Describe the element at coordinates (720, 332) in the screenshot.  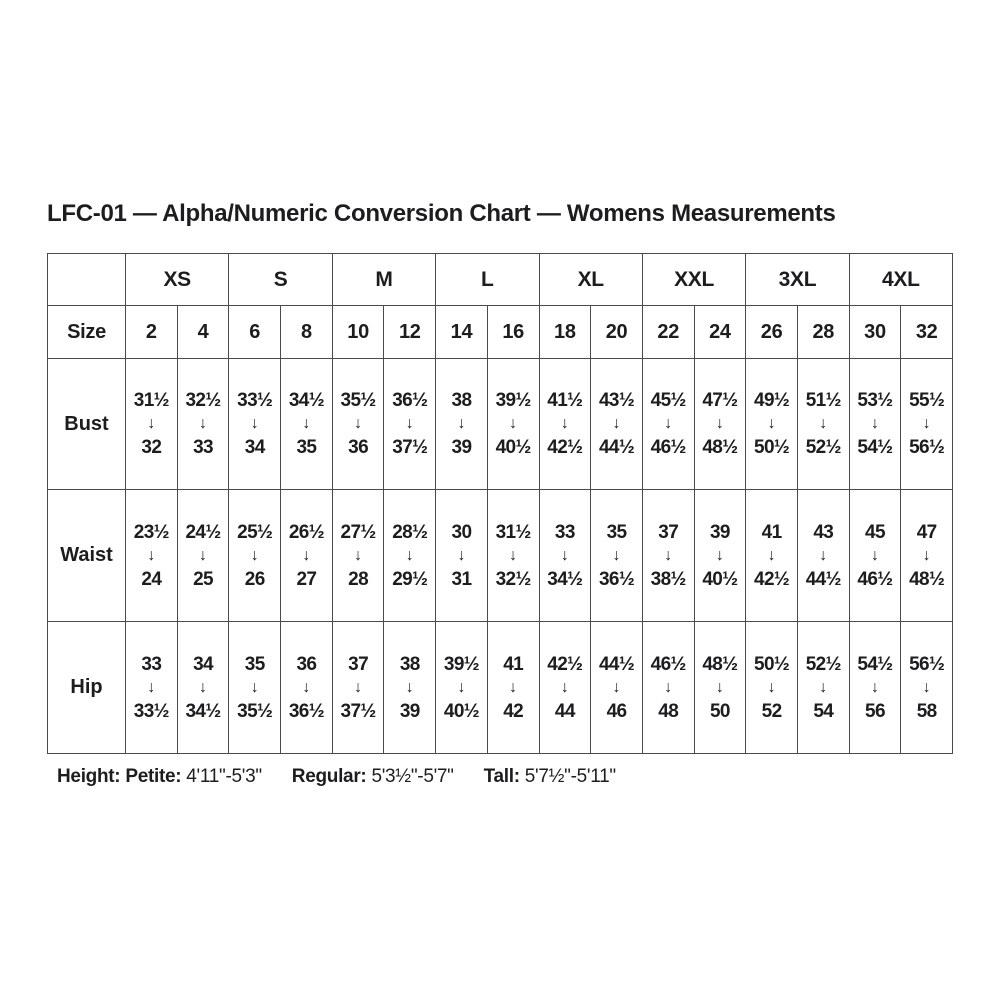
I see `numeric-size-cell: 24` at that location.